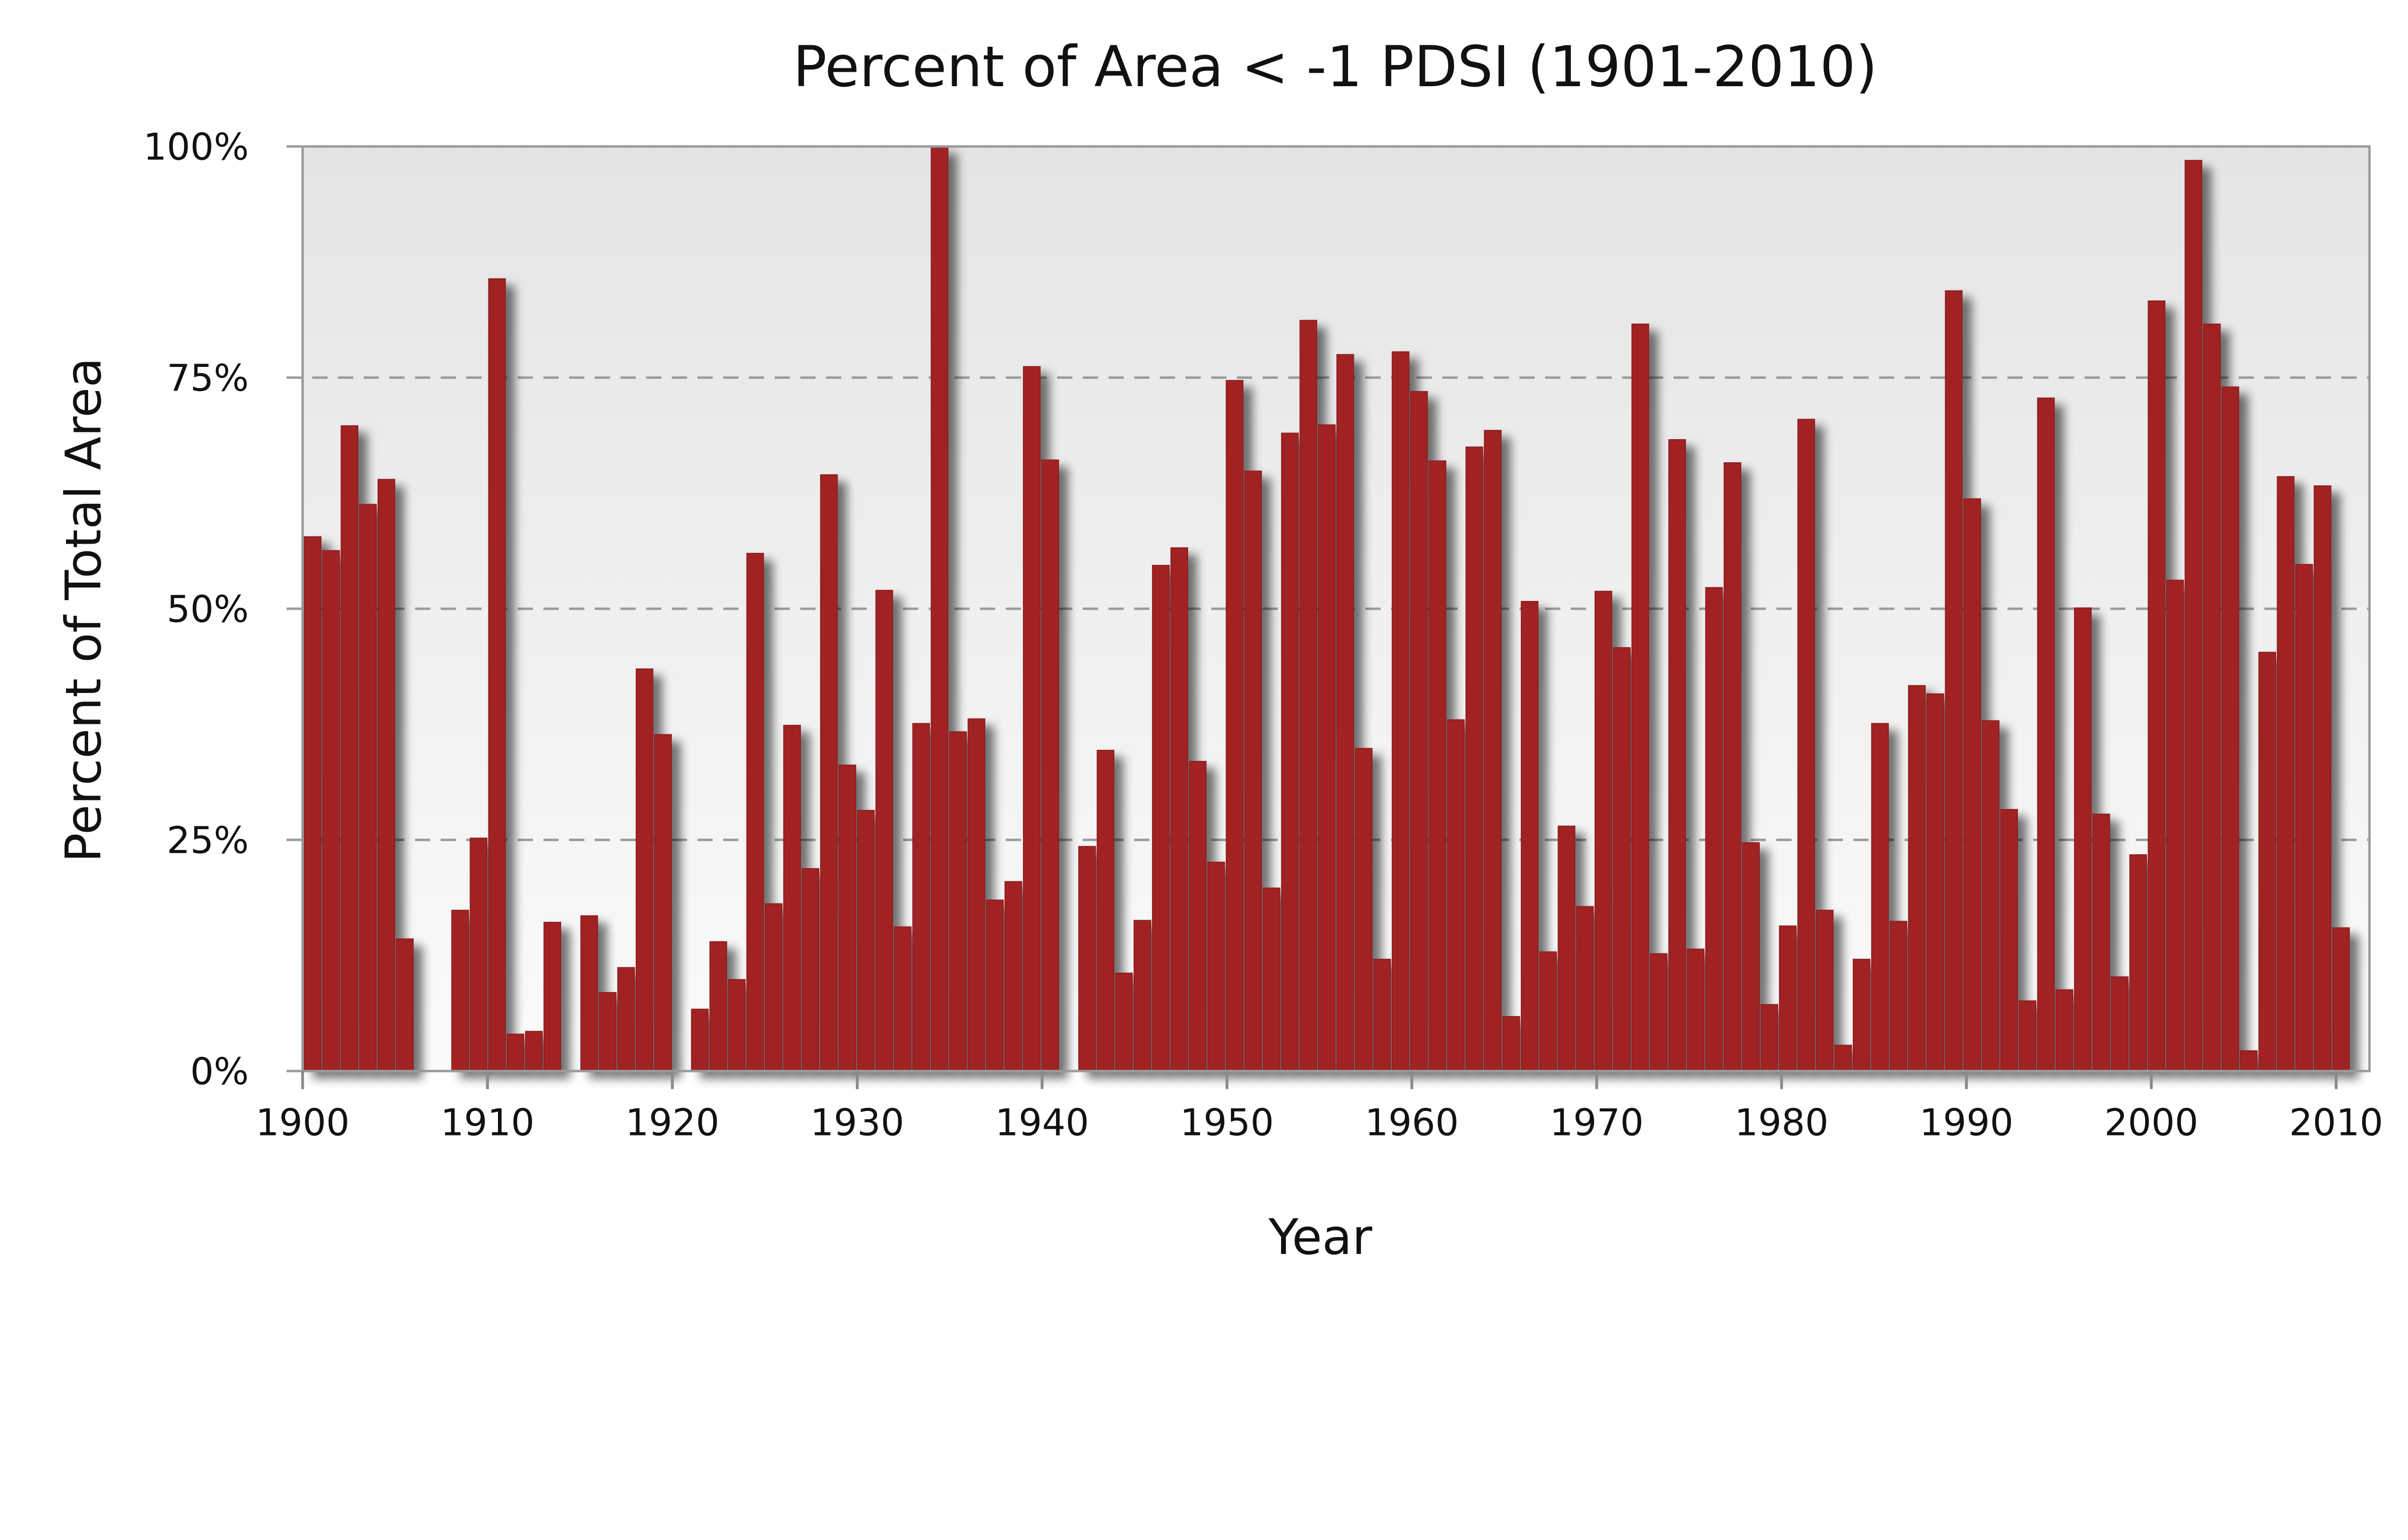  I want to click on bar-1988, so click(1935, 882).